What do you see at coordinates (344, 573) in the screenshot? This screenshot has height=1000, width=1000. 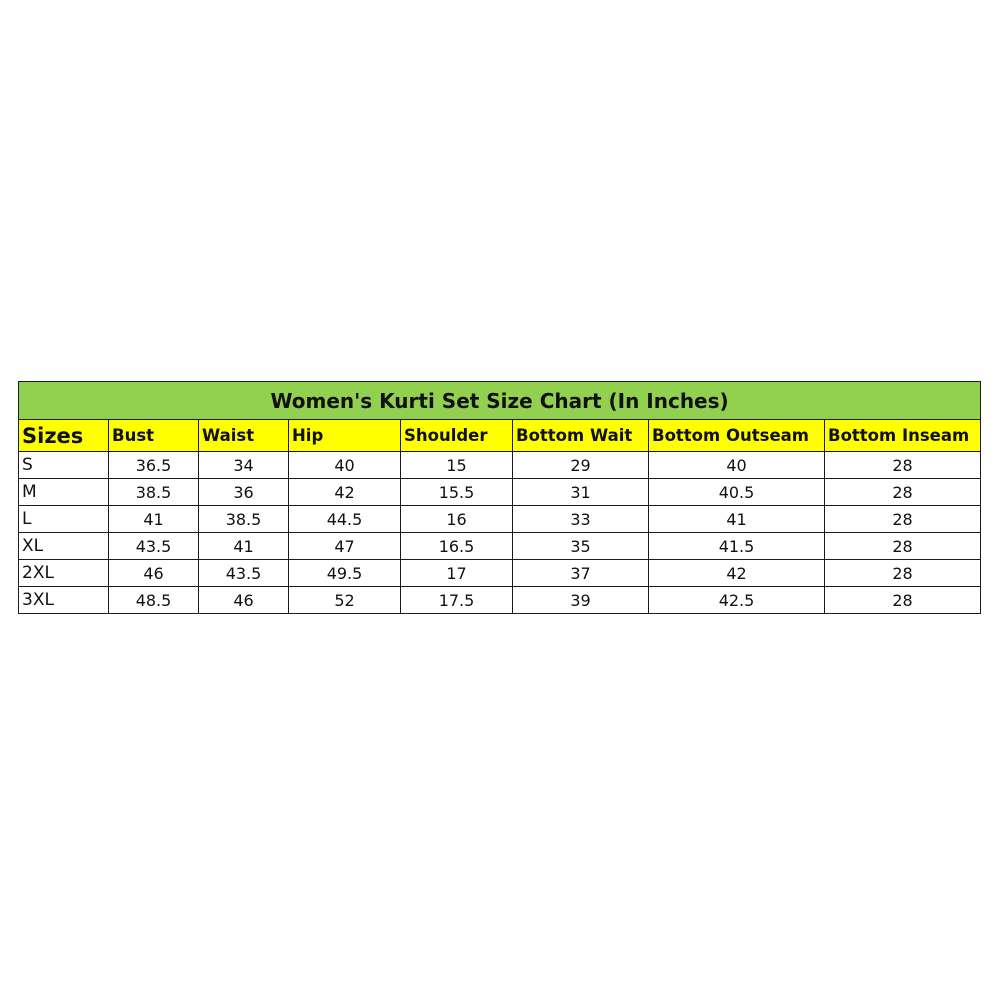 I see `table-cell: 49.5` at bounding box center [344, 573].